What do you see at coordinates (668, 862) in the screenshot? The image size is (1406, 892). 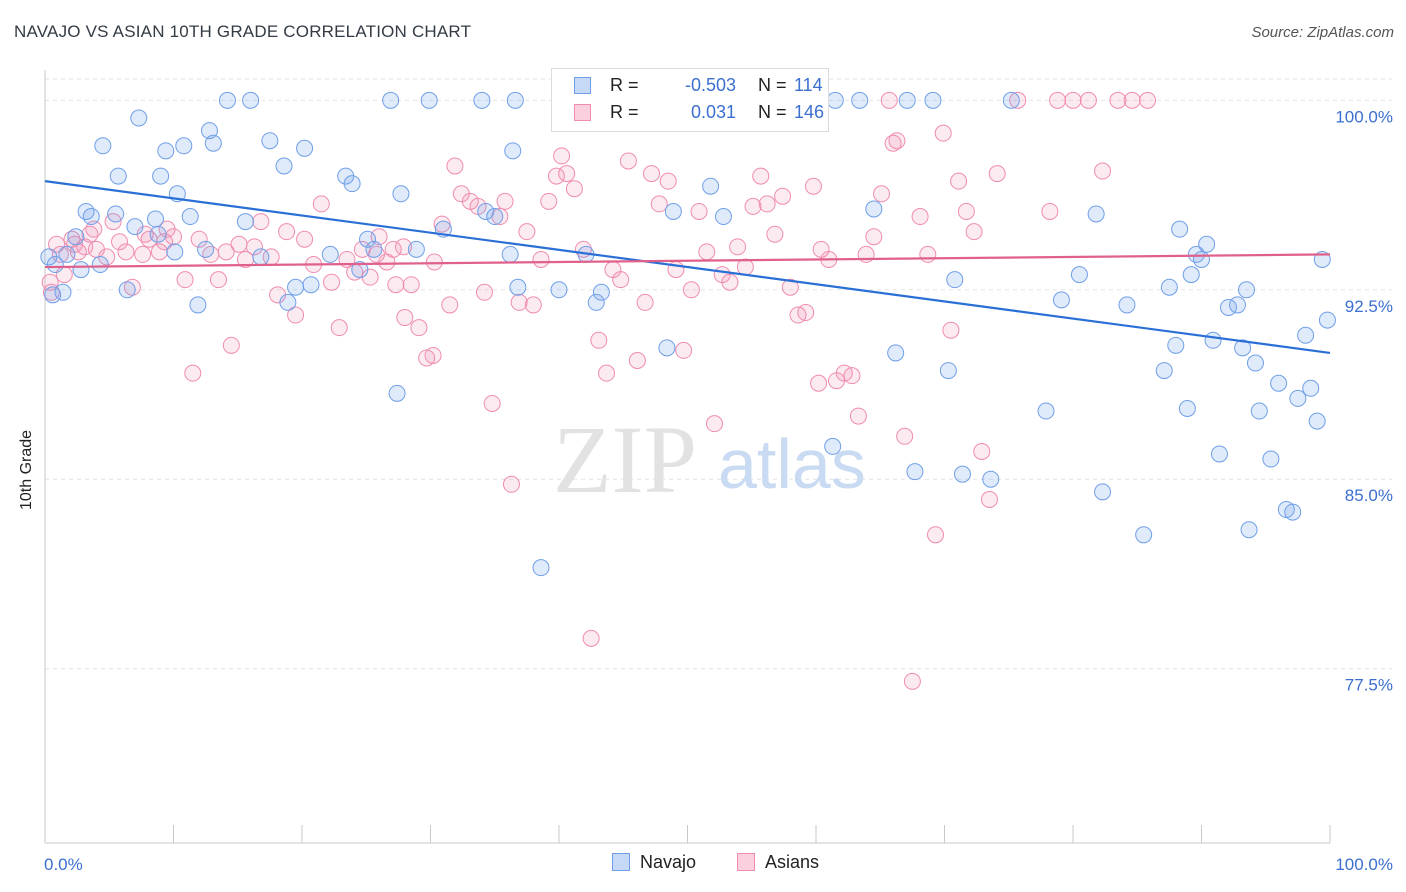 I see `navajo-legend-label: Navajo` at bounding box center [668, 862].